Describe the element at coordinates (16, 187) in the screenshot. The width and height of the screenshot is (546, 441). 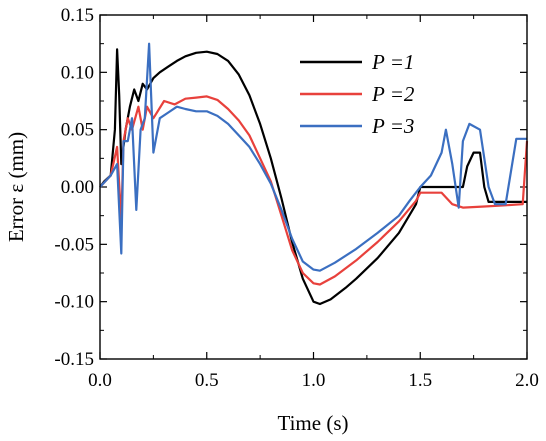
I see `y-axis-label: Error ε (mm)` at that location.